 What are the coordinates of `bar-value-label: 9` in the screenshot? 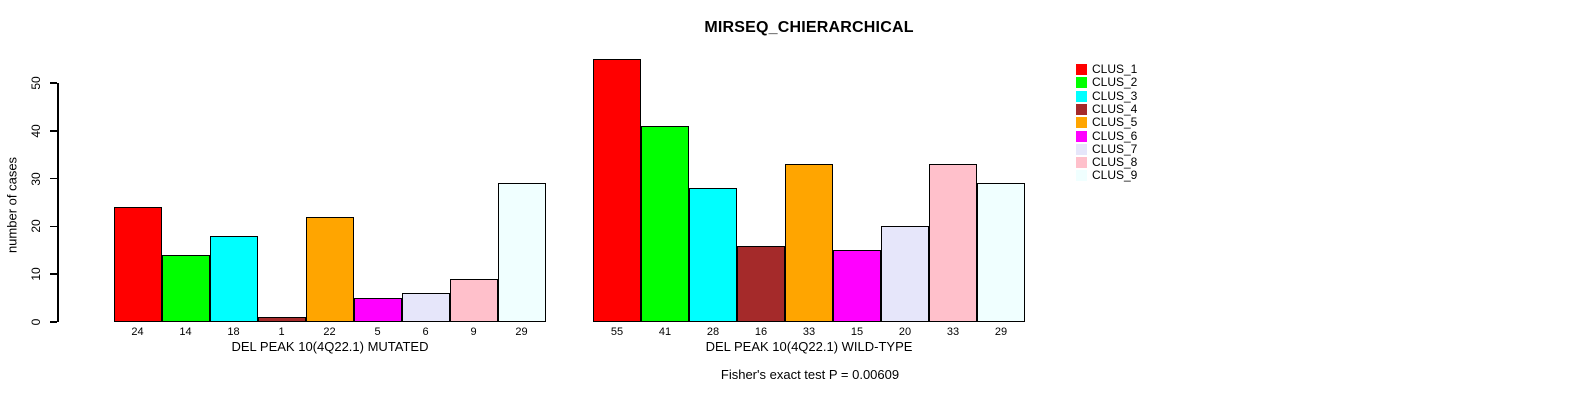 It's located at (473, 332).